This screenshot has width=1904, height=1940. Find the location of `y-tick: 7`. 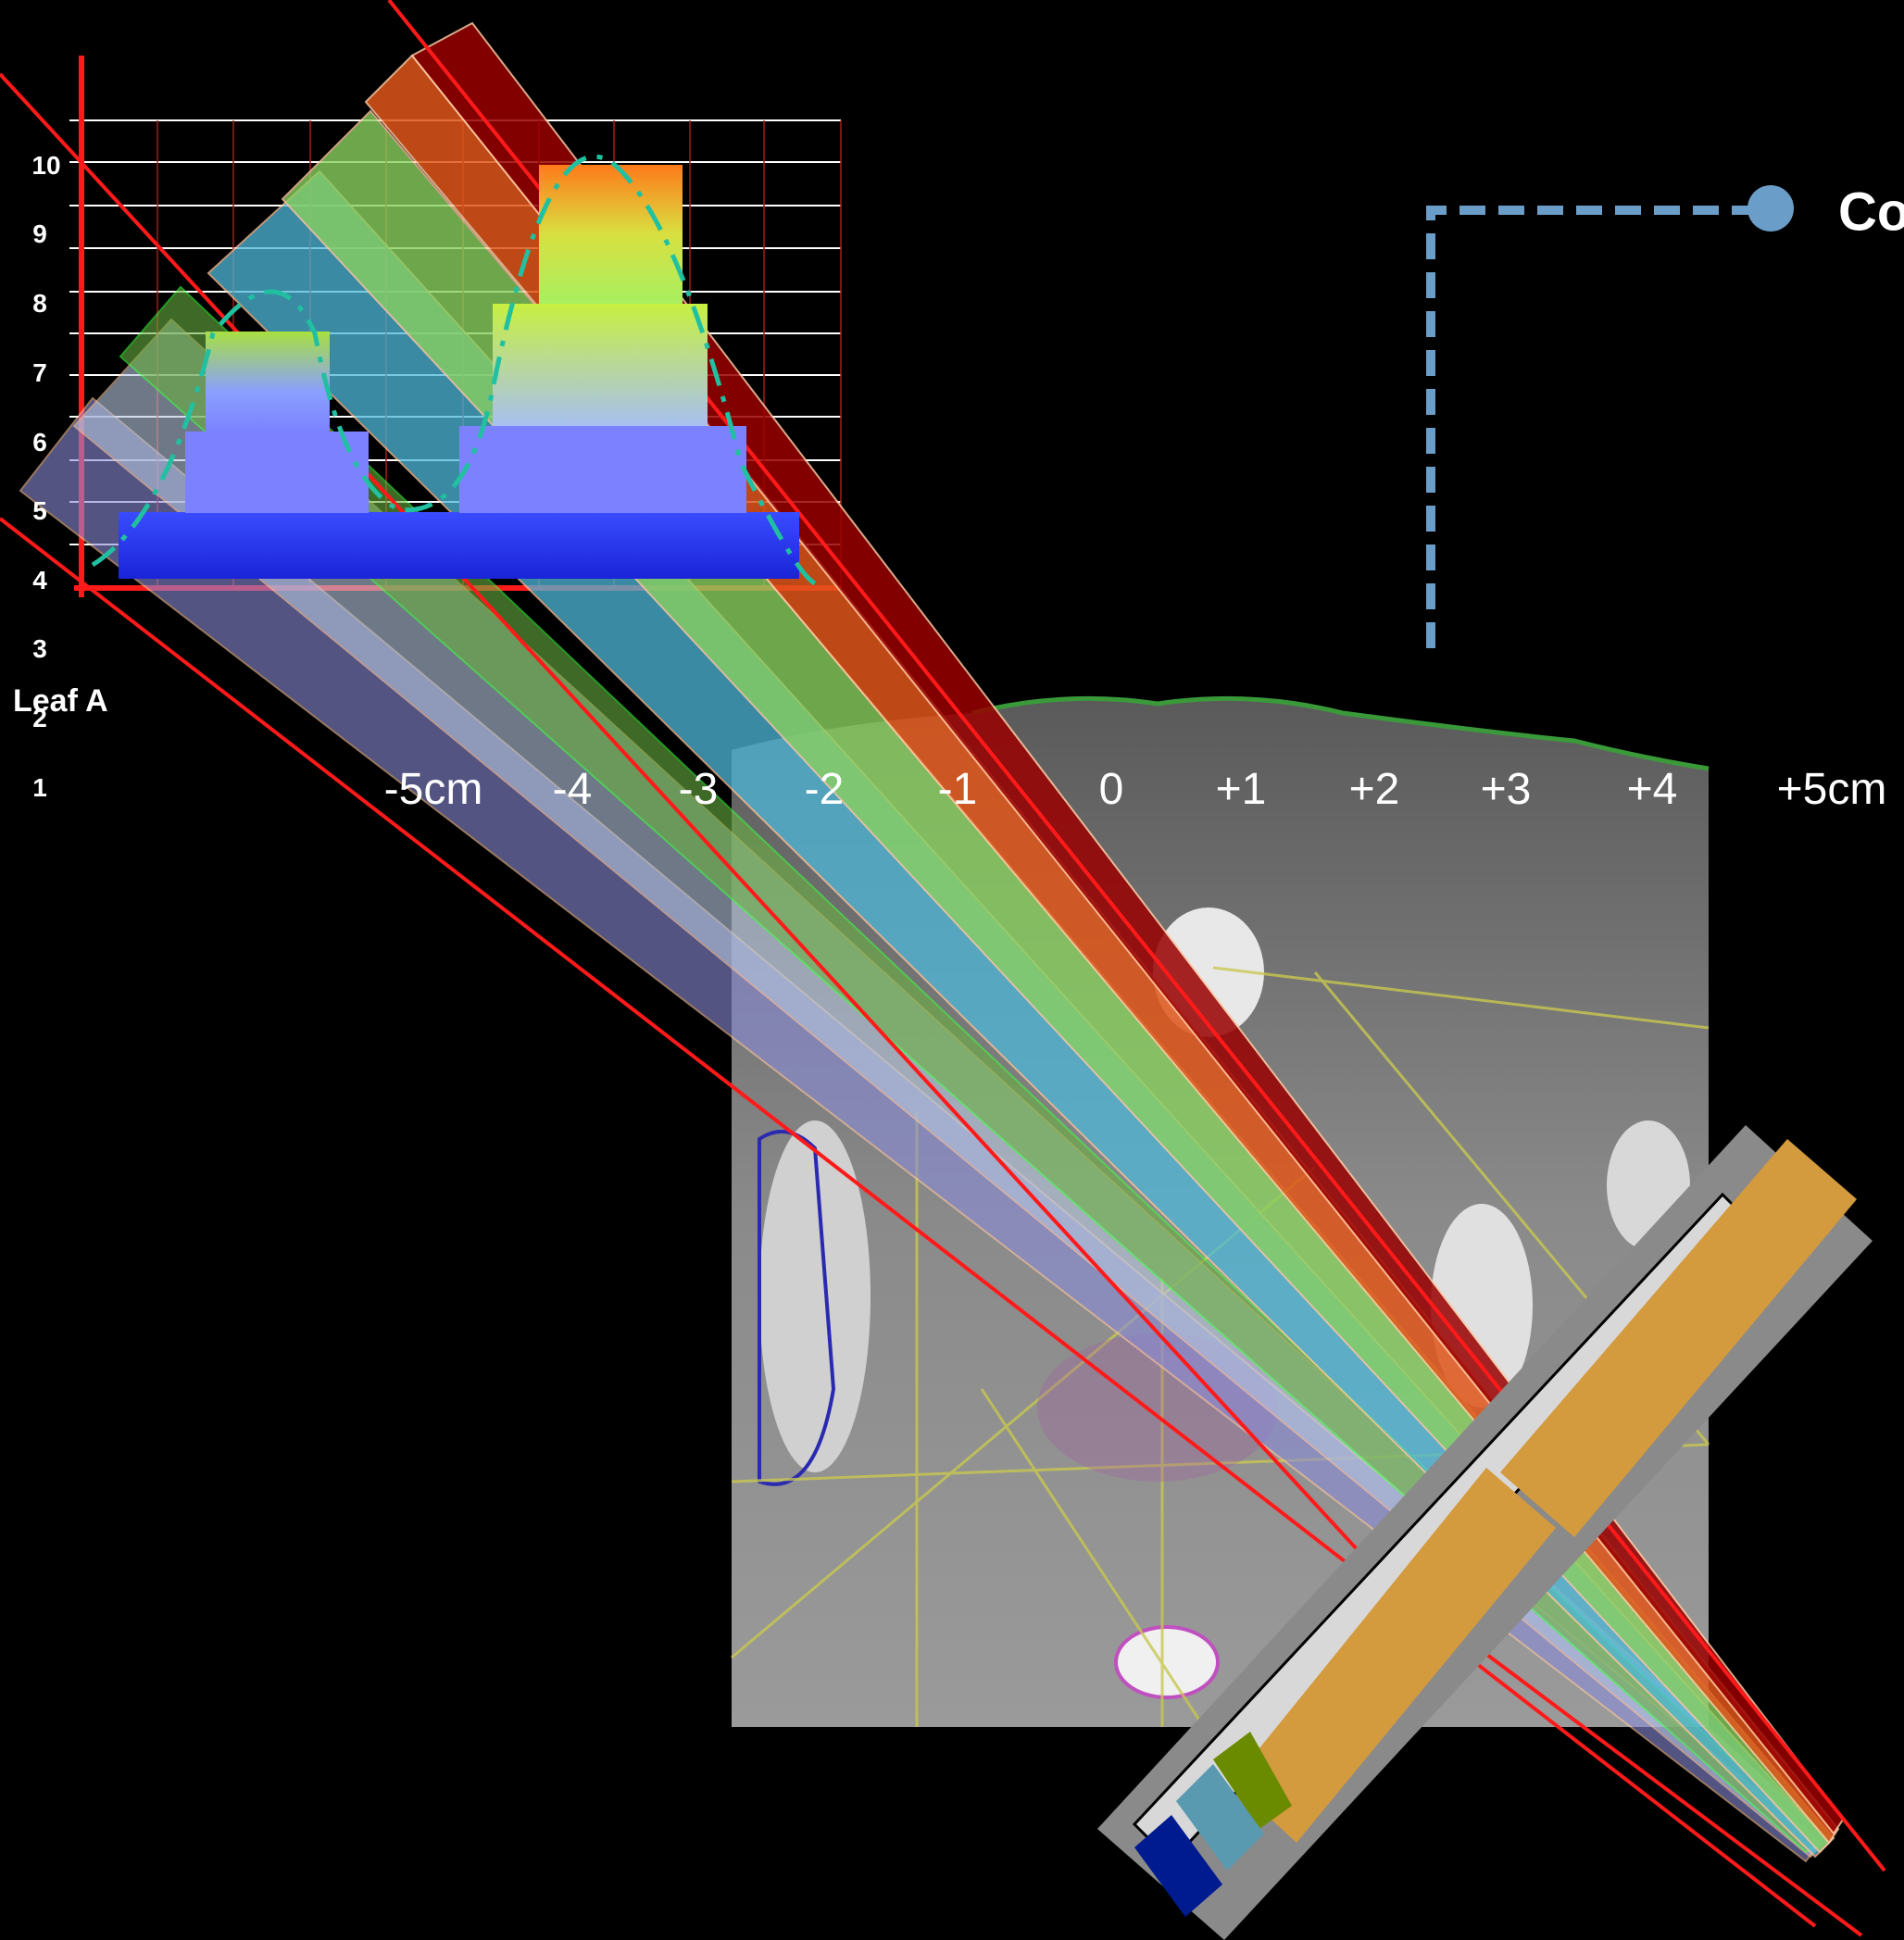

y-tick: 7 is located at coordinates (39, 372).